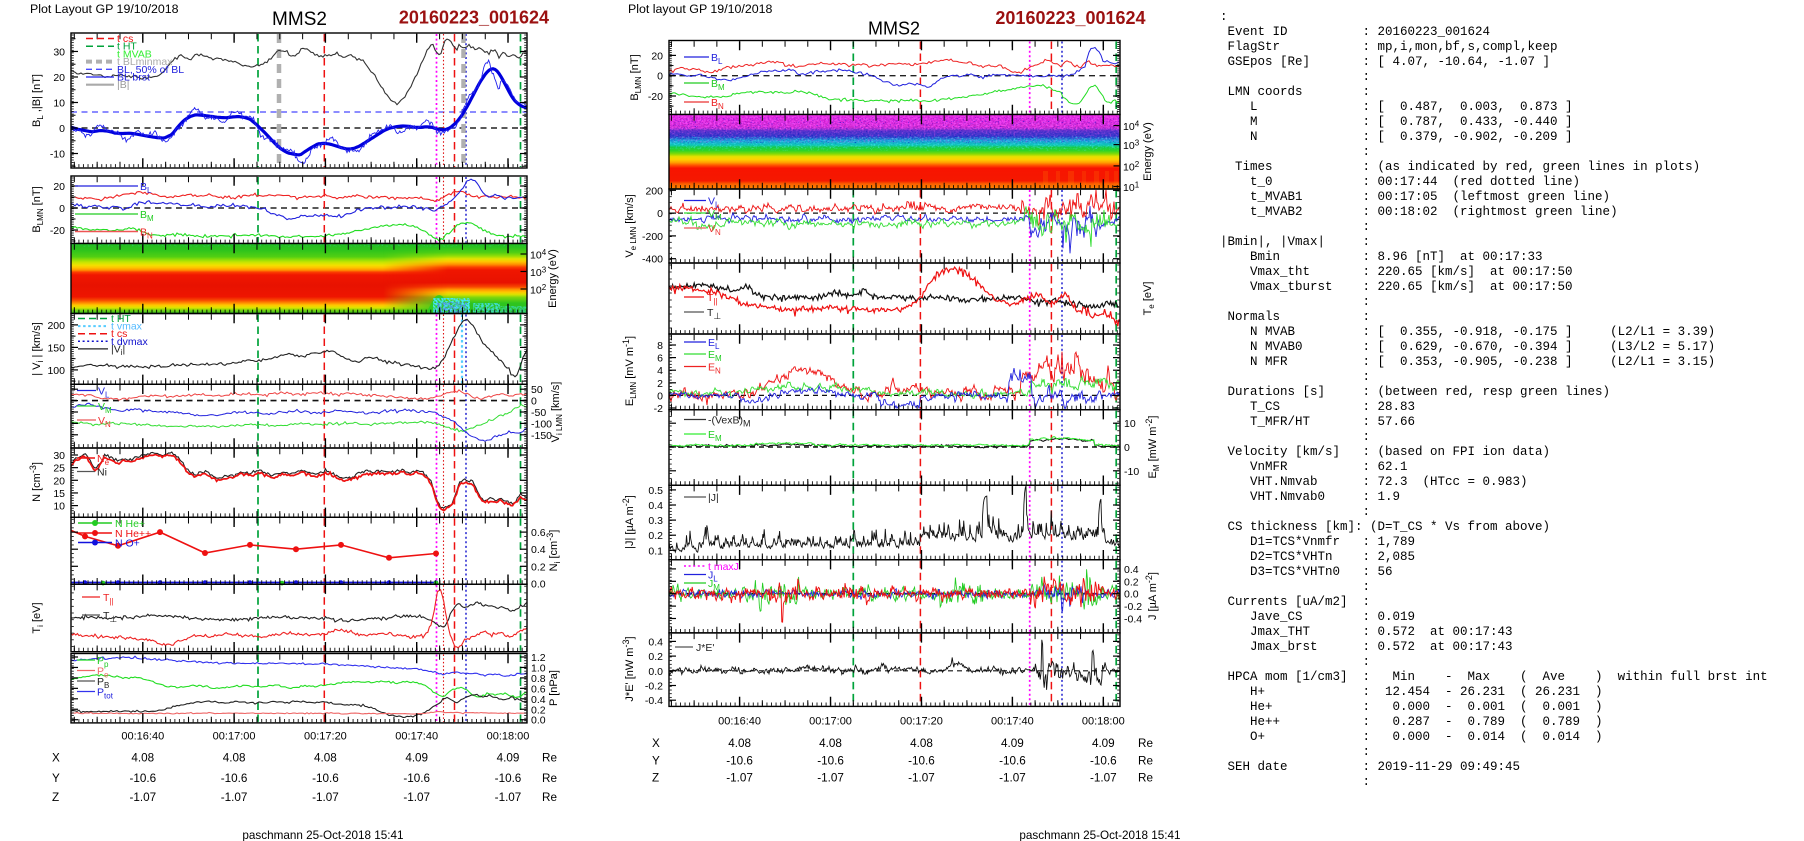  I want to click on svg-text: N He+, so click(130, 524).